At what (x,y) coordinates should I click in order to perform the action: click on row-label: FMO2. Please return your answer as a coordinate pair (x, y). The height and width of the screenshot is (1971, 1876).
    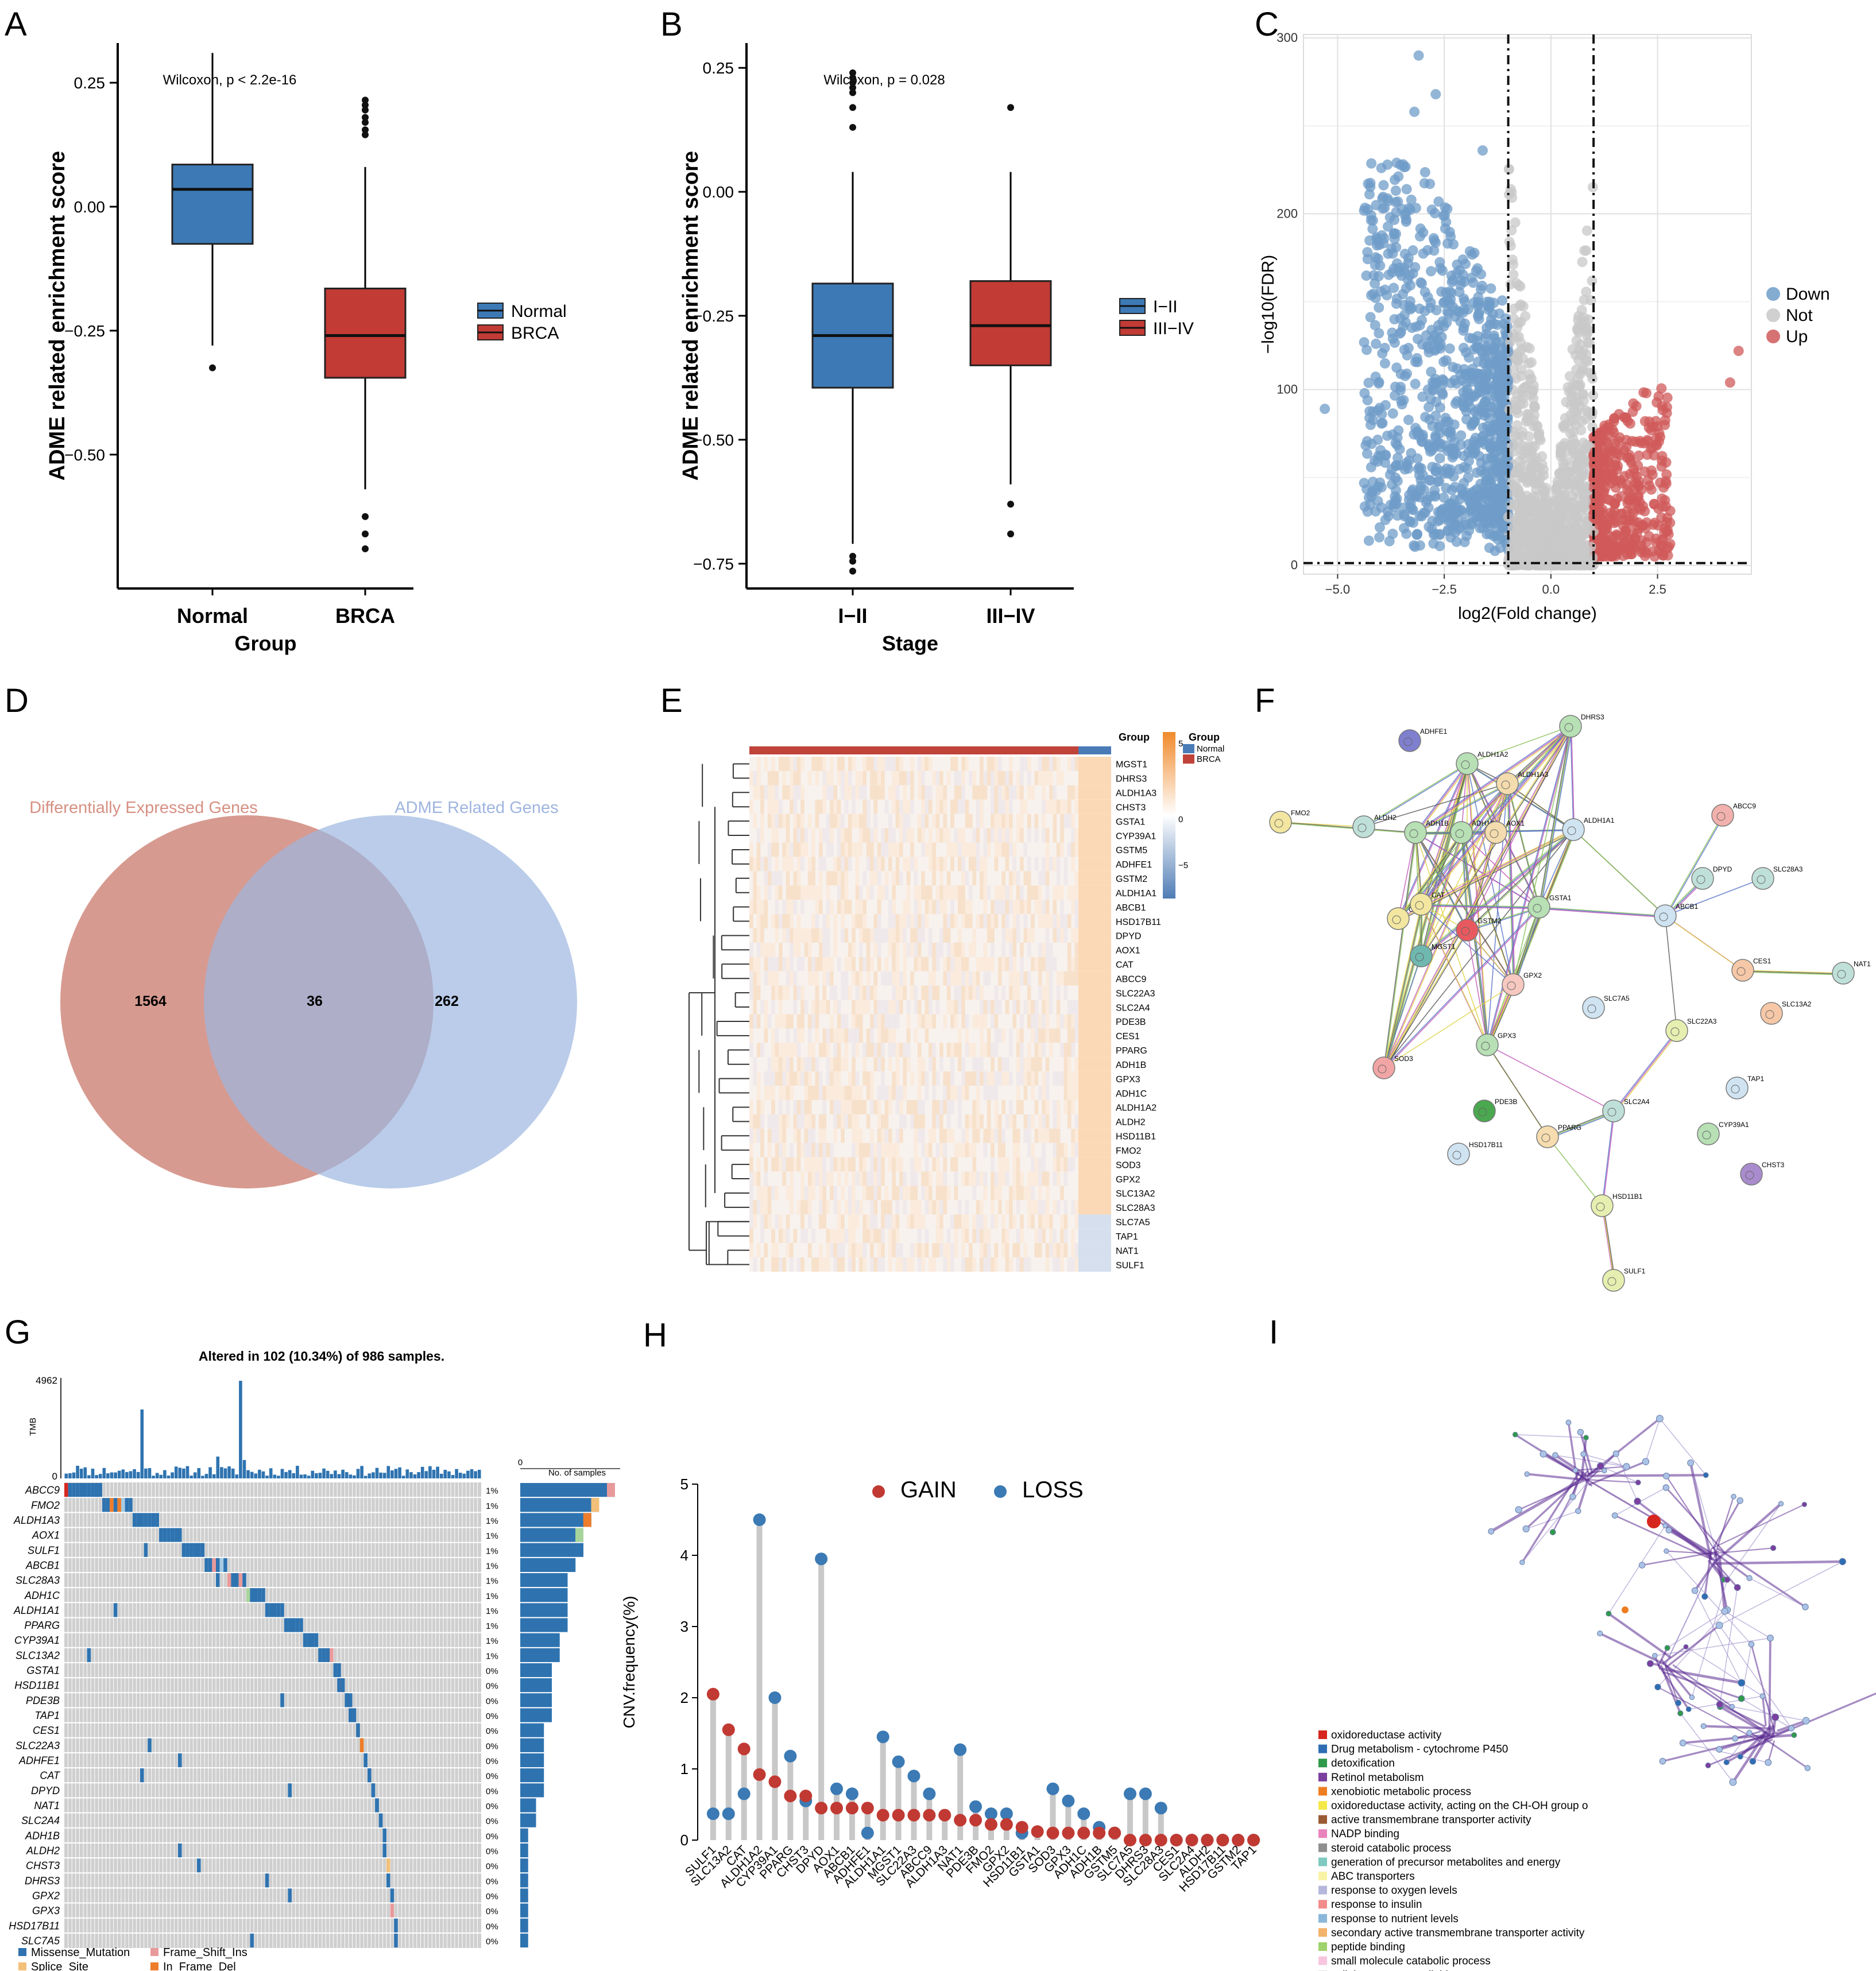
    Looking at the image, I should click on (1129, 1151).